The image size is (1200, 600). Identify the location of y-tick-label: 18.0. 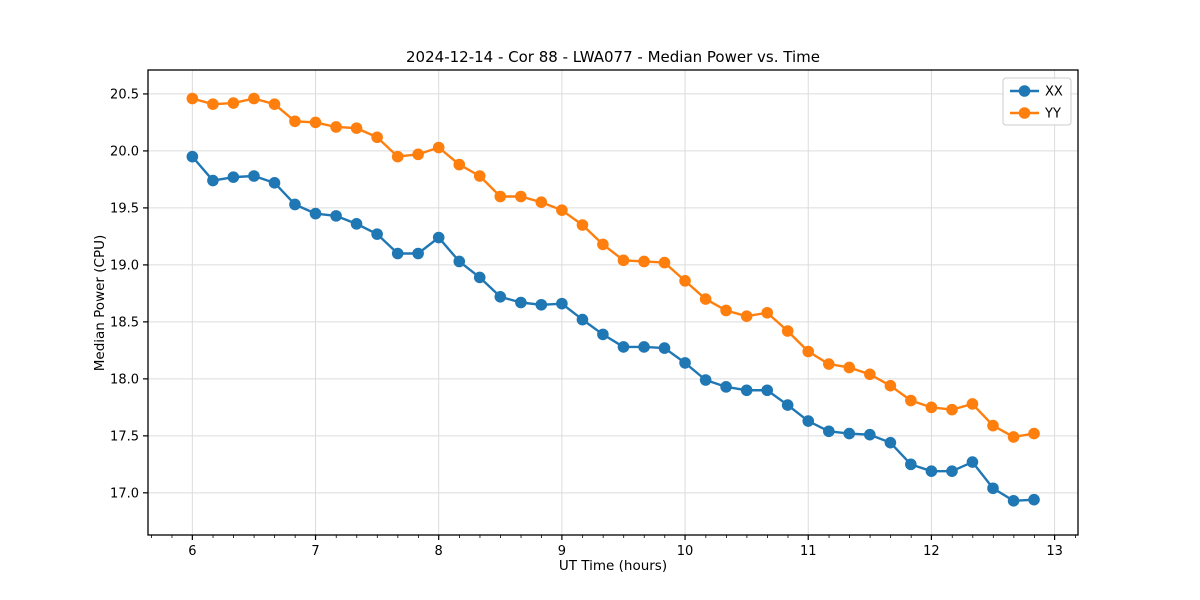
(124, 379).